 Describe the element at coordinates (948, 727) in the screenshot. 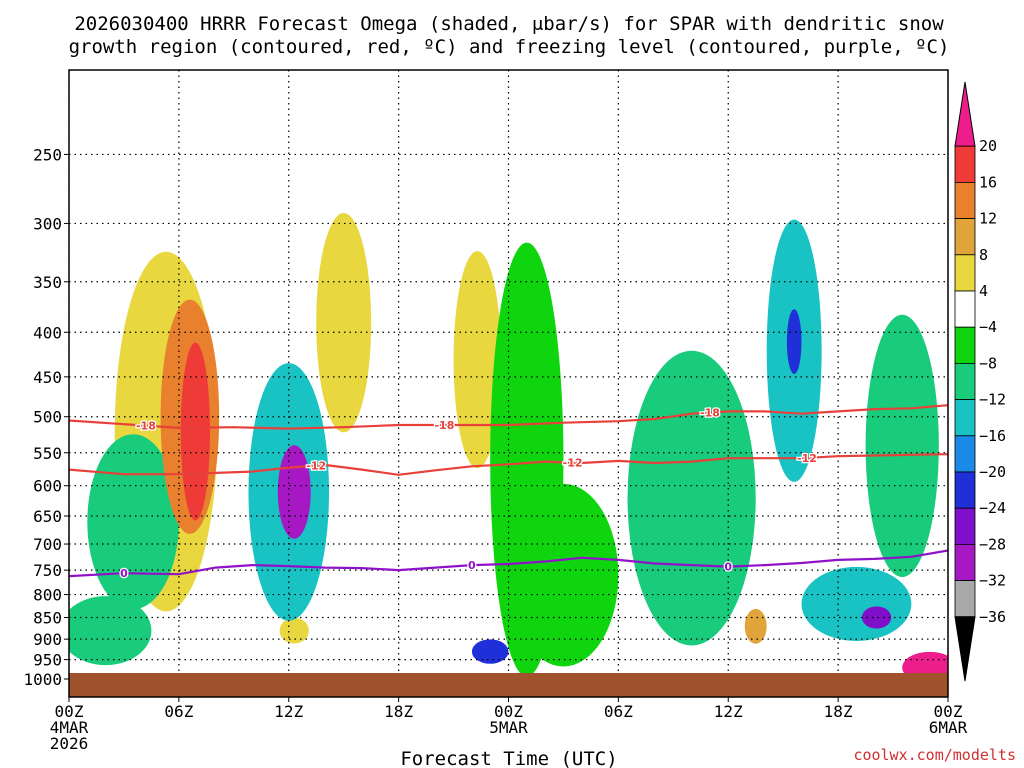

I see `x-tick-label: 6MAR` at that location.